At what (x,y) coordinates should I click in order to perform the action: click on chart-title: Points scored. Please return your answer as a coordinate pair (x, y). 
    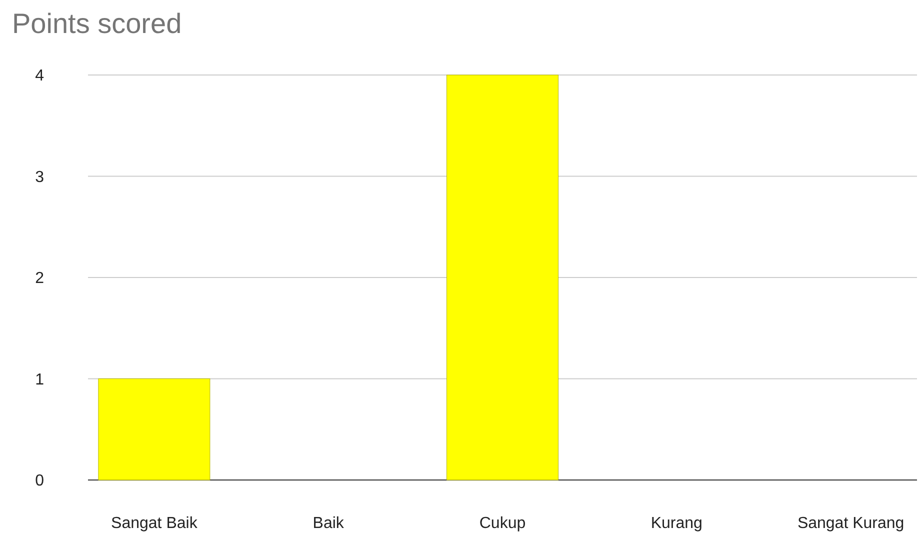
    Looking at the image, I should click on (97, 23).